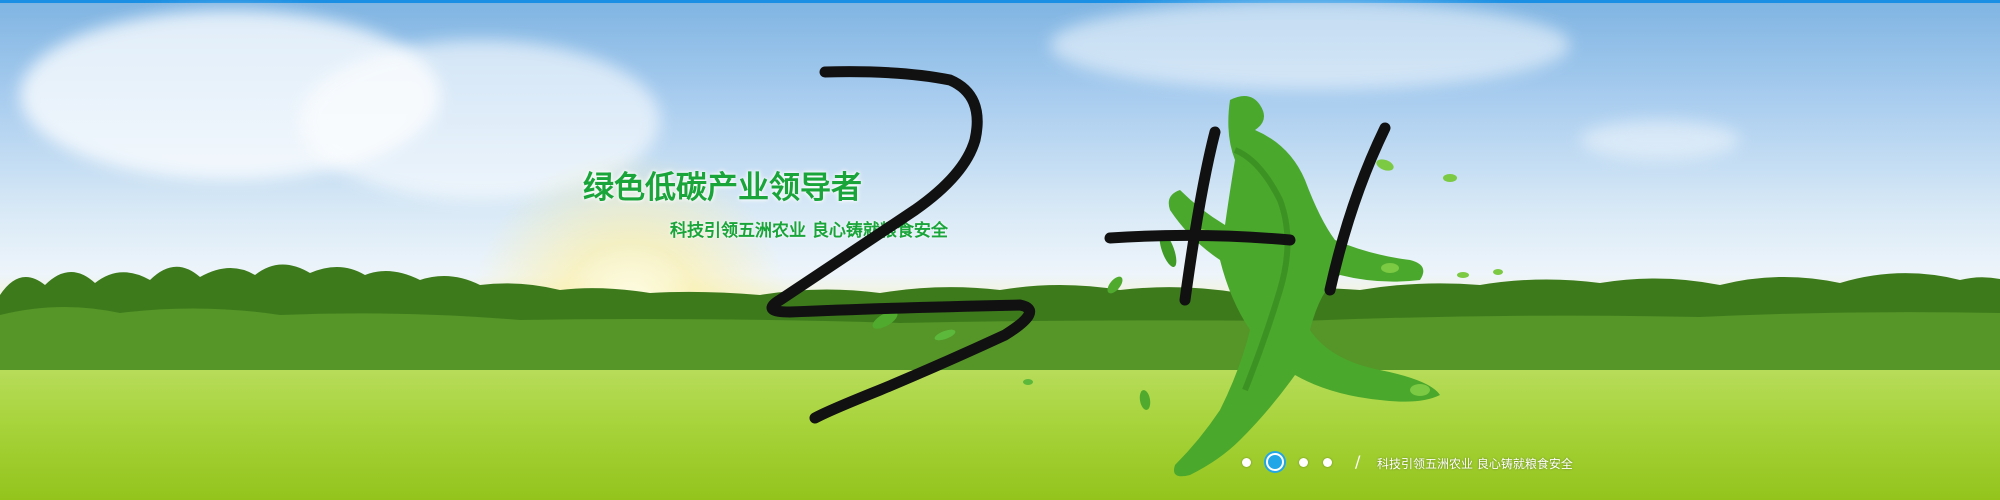 The width and height of the screenshot is (2000, 500). Describe the element at coordinates (1000, 1) in the screenshot. I see `top-accent-line` at that location.